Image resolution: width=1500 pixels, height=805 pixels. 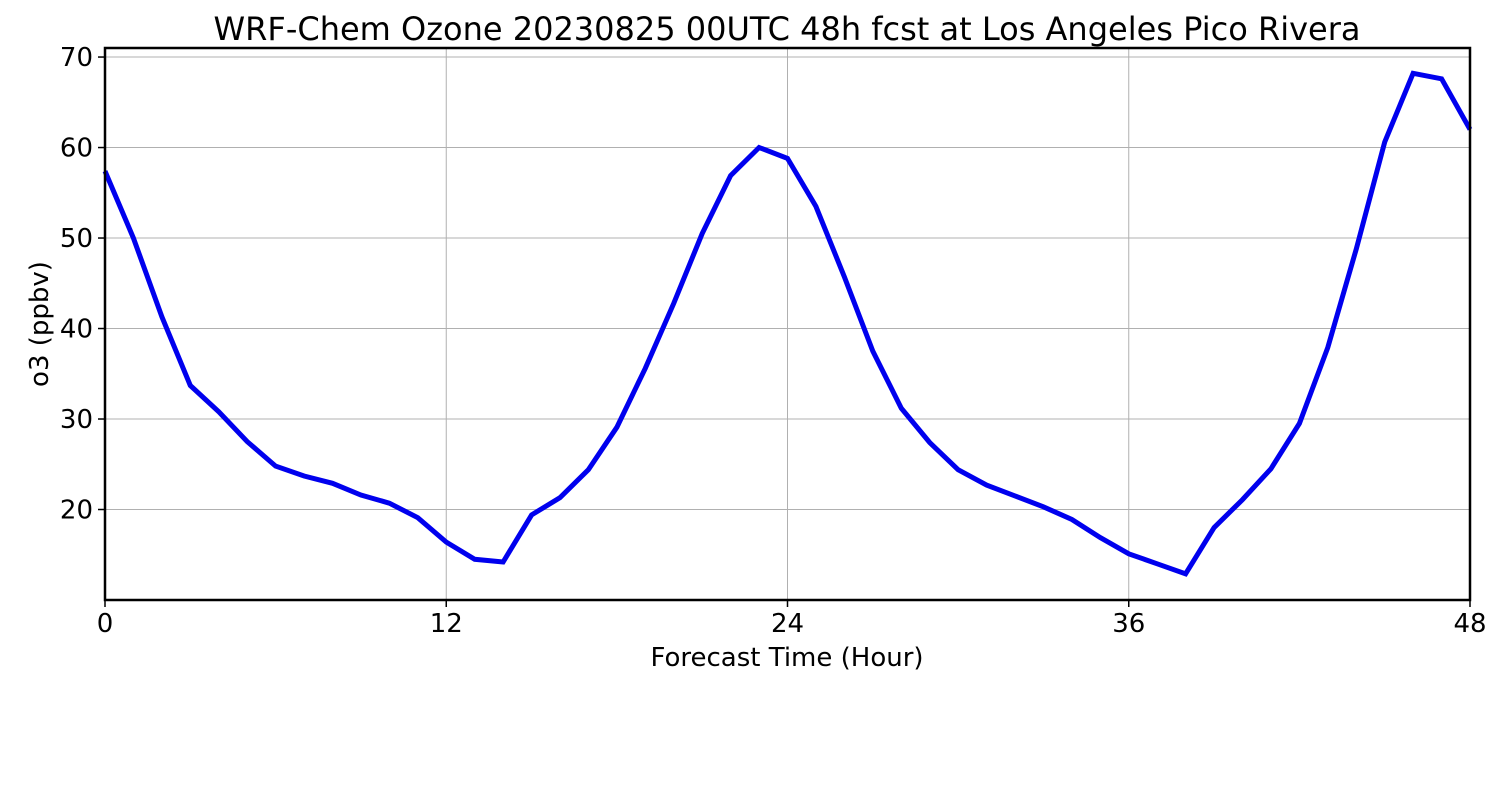 I want to click on x-axis-label: Forecast Time (Hour), so click(x=786, y=658).